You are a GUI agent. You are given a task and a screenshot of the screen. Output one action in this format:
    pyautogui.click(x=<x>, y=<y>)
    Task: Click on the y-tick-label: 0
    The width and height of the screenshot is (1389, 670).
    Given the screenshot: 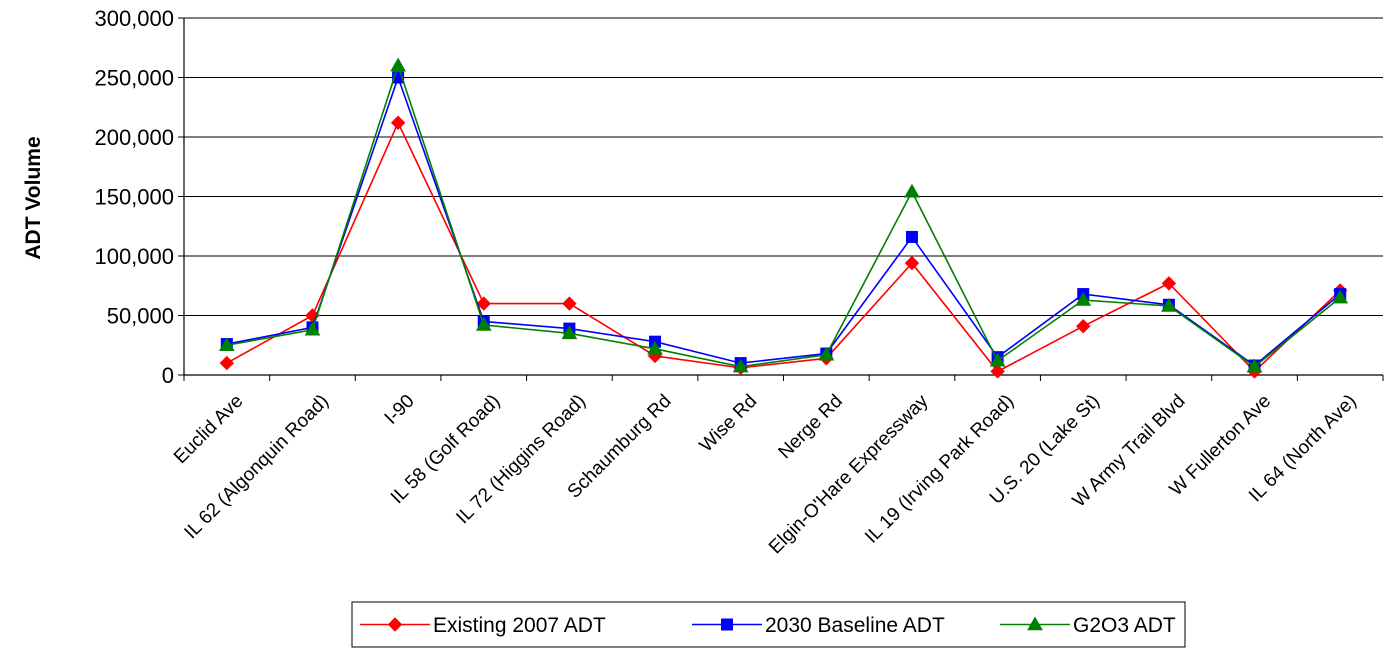 What is the action you would take?
    pyautogui.click(x=168, y=375)
    